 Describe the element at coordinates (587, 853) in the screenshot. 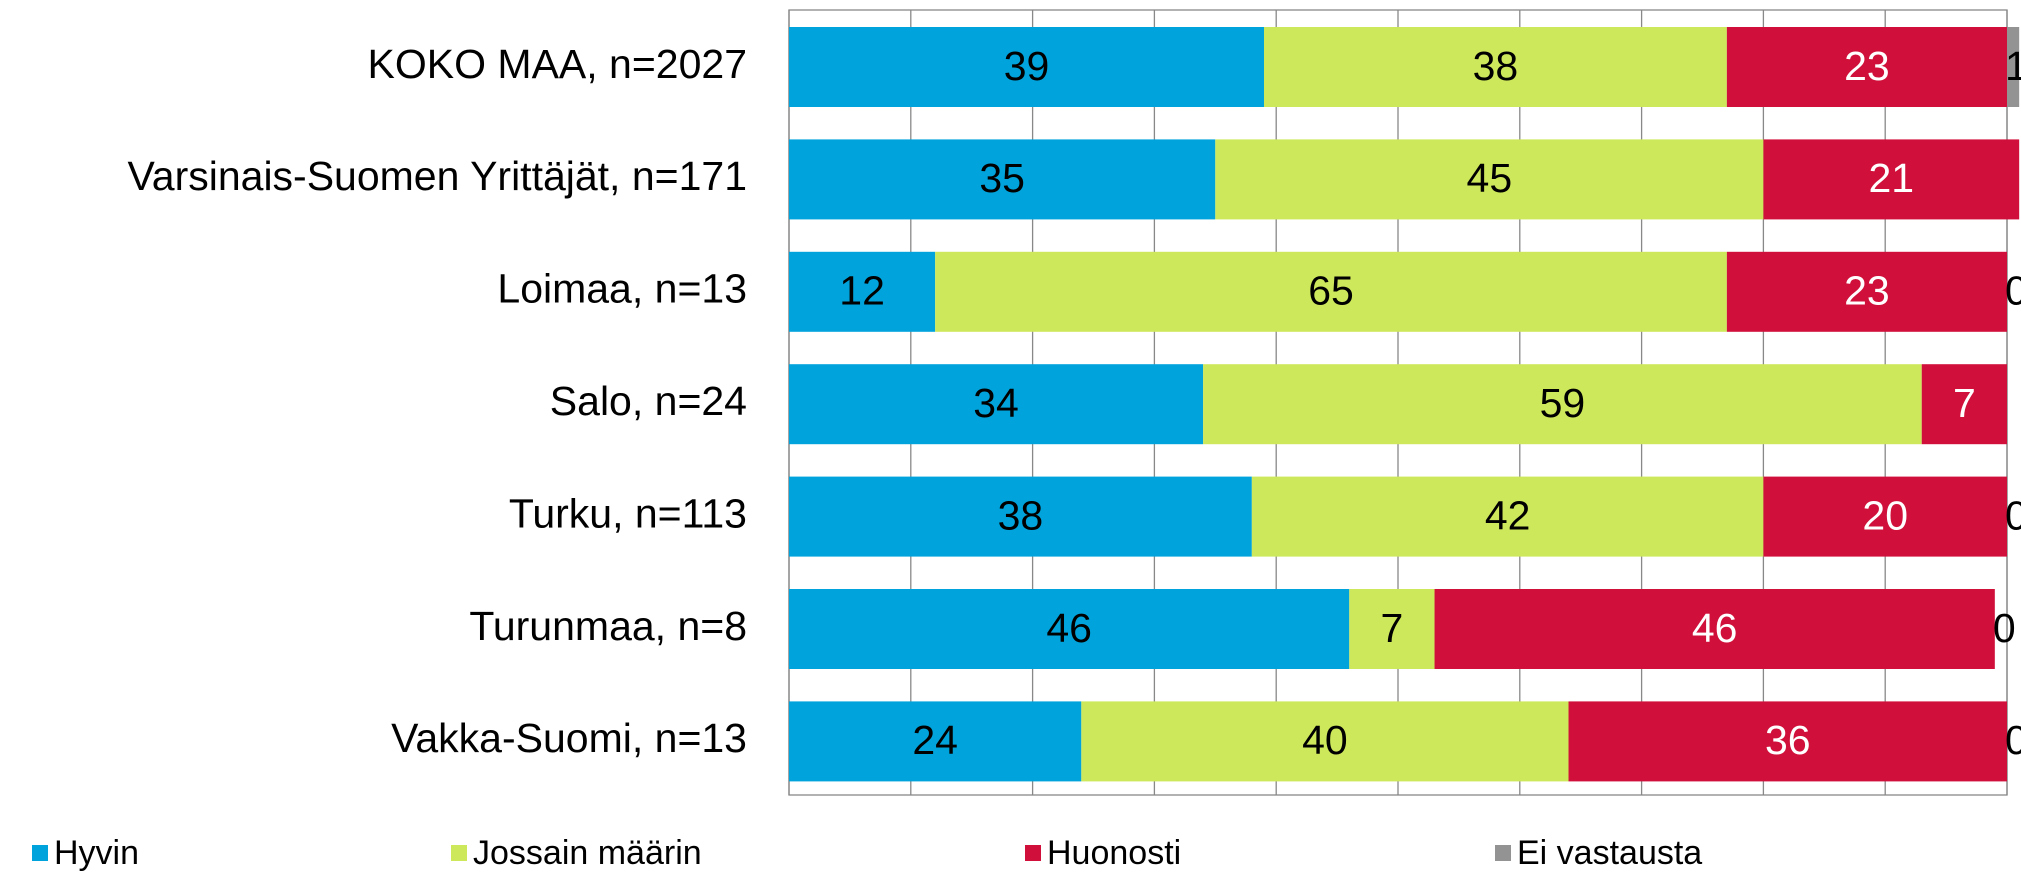

I see `legend-label: Jossain määrin` at that location.